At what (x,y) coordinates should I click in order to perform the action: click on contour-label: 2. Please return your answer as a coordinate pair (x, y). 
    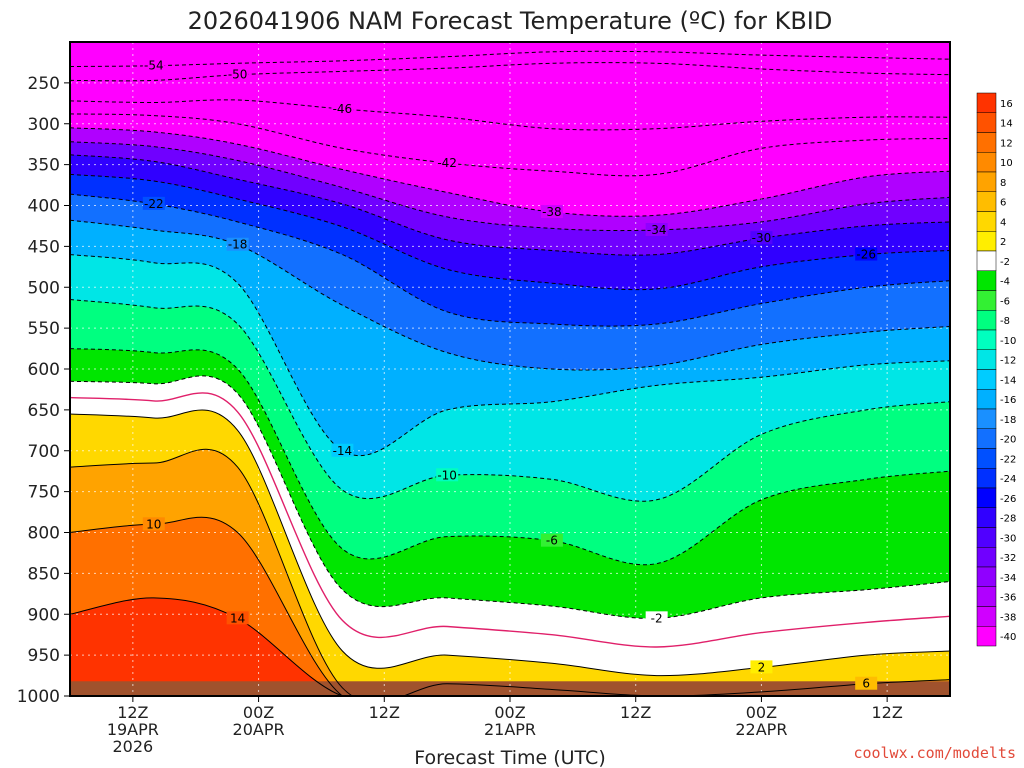
    Looking at the image, I should click on (762, 667).